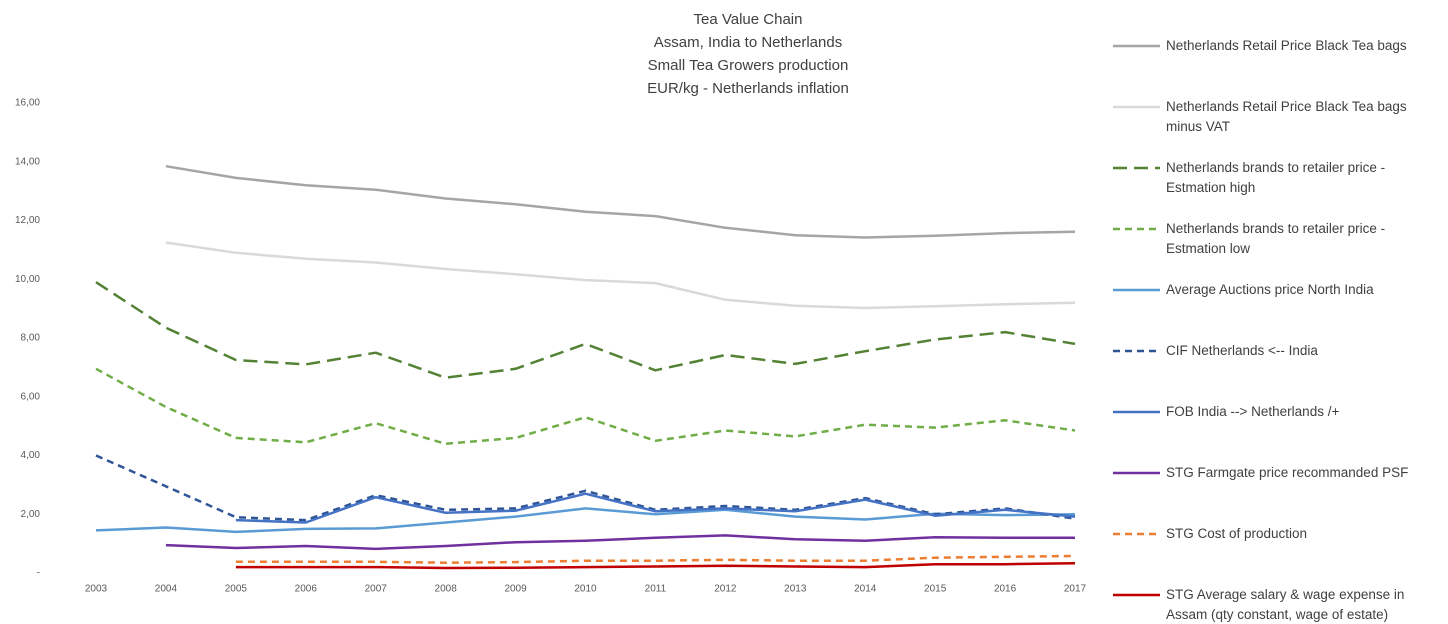 This screenshot has height=624, width=1448. Describe the element at coordinates (1270, 289) in the screenshot. I see `legend-label: Average Auctions price North India` at that location.